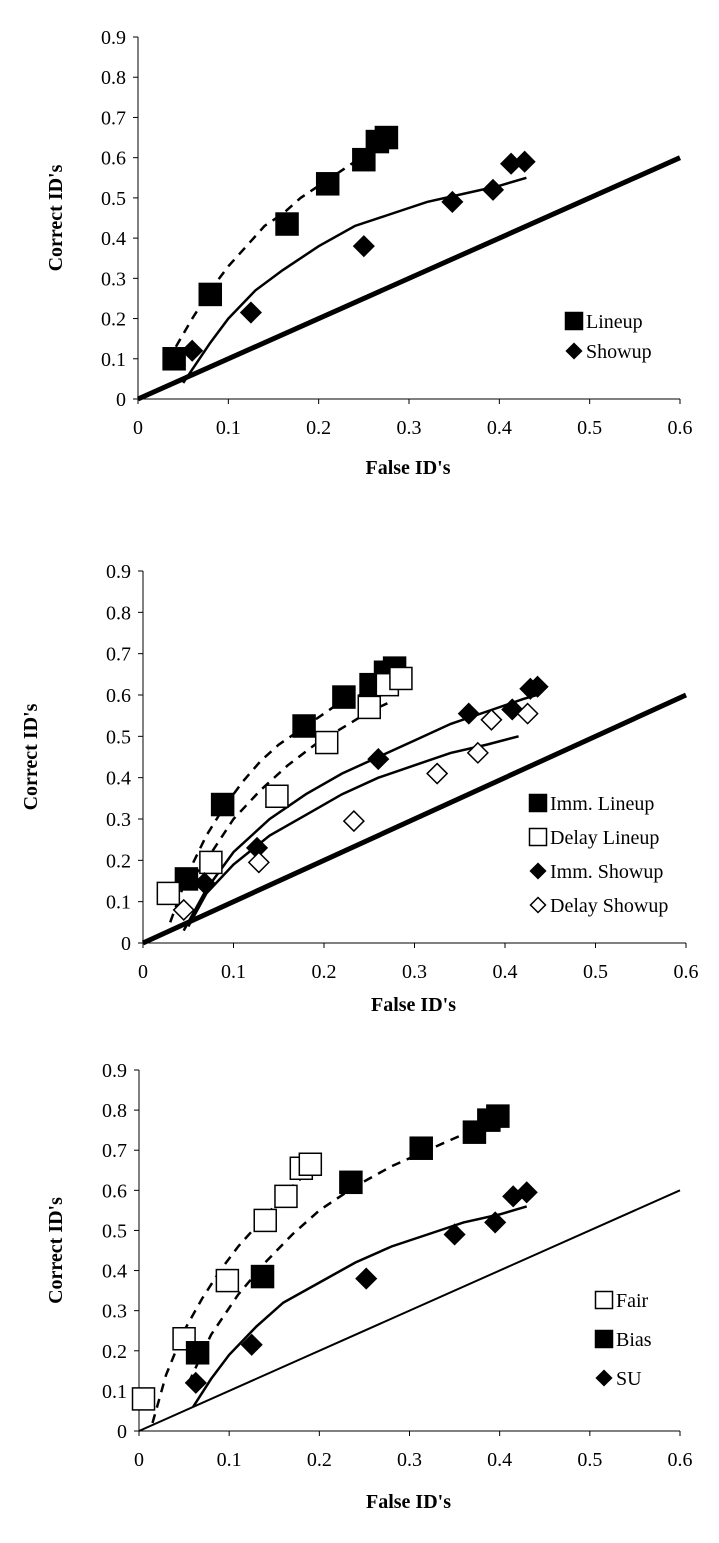 Image resolution: width=719 pixels, height=1543 pixels. Describe the element at coordinates (126, 944) in the screenshot. I see `chart-2-y-tick-label: 0` at that location.